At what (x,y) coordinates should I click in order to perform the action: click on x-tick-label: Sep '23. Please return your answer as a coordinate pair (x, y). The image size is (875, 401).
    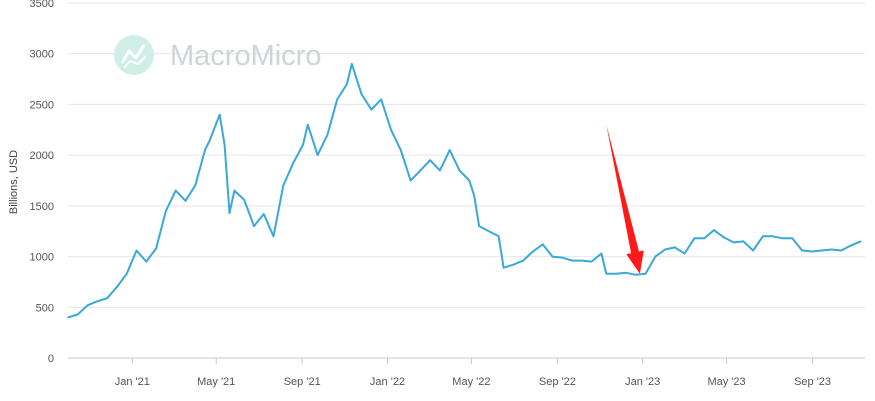
    Looking at the image, I should click on (812, 382).